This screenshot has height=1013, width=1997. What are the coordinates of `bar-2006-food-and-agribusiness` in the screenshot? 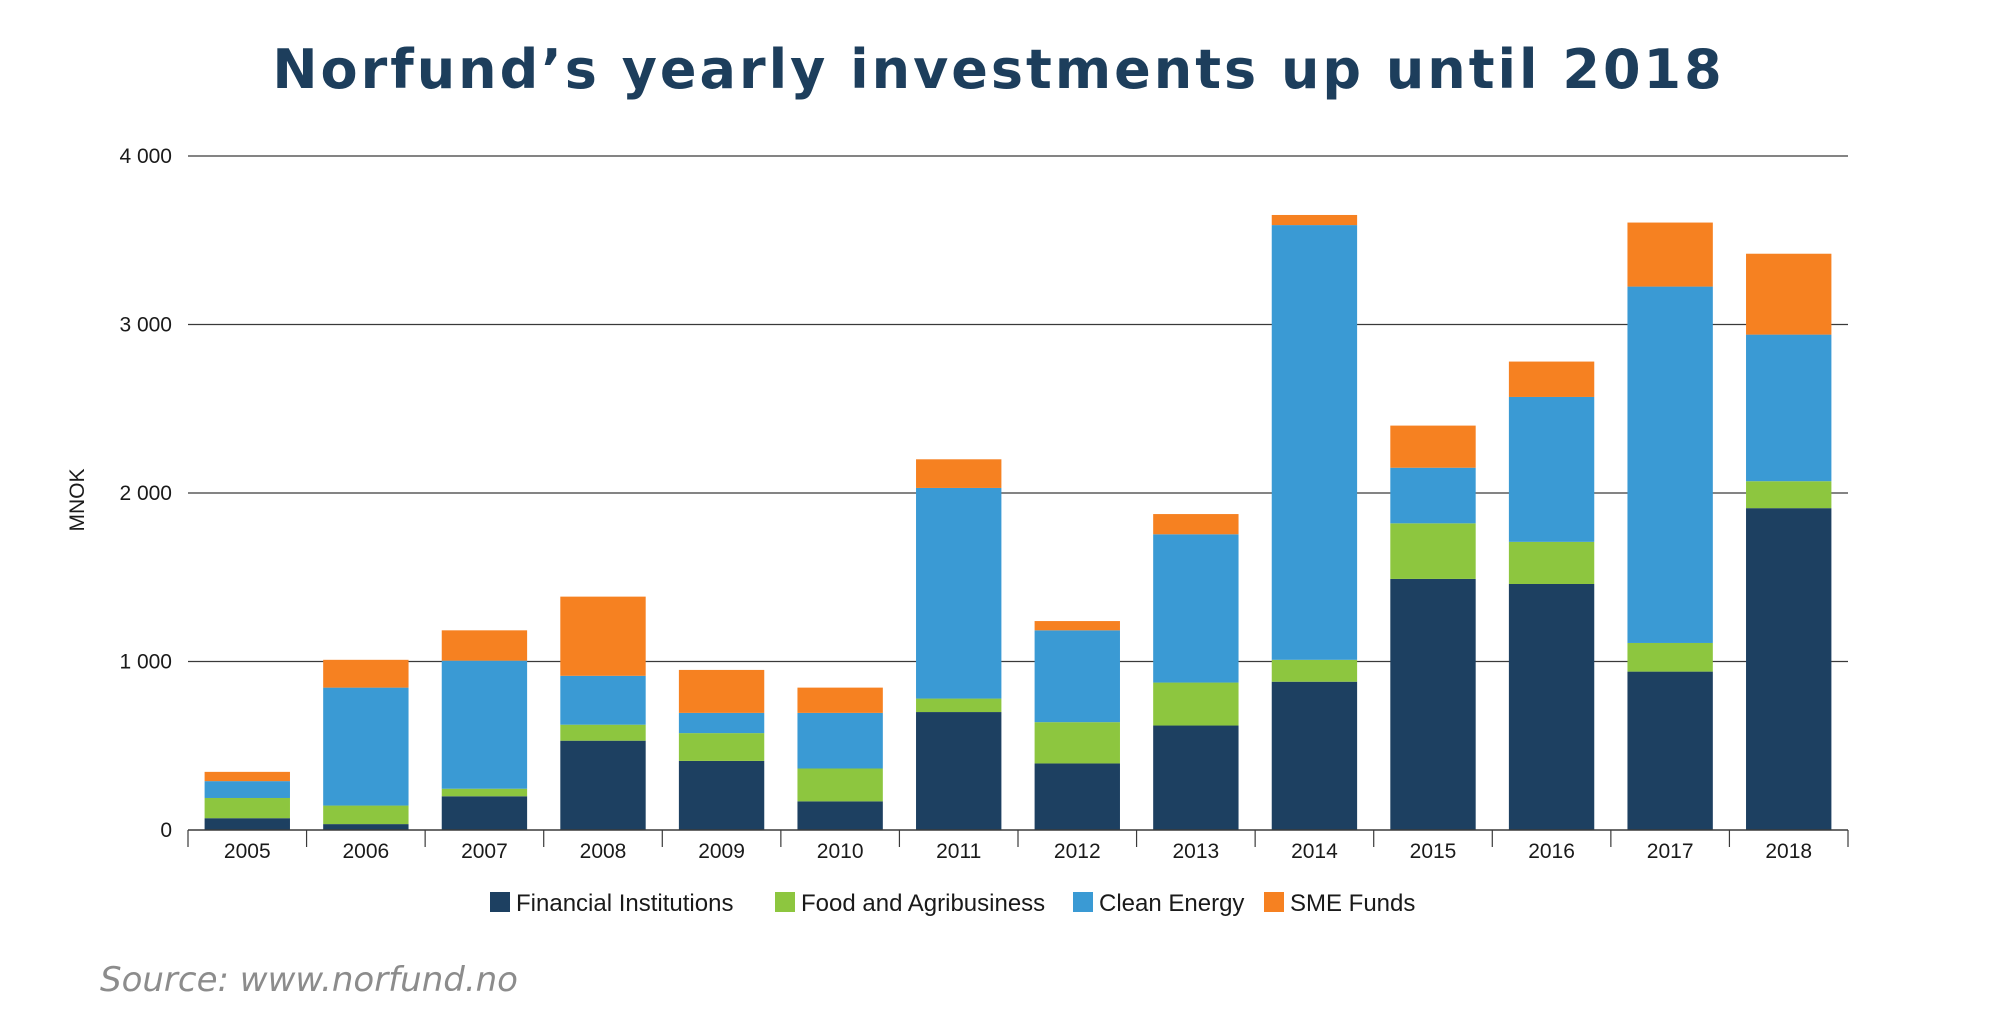 It's located at (366, 815).